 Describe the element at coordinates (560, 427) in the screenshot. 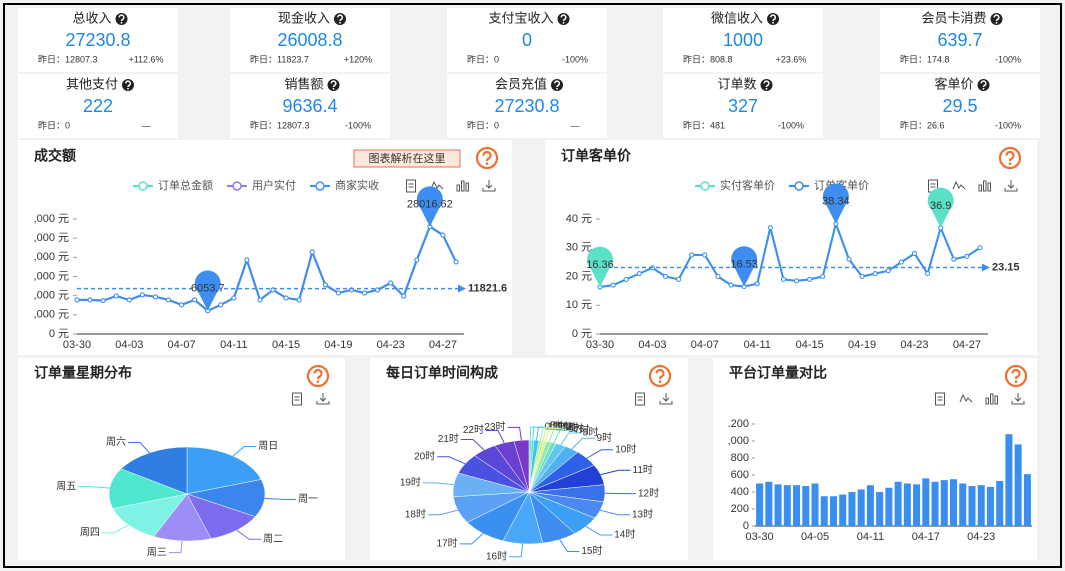

I see `pie-label: 2时` at that location.